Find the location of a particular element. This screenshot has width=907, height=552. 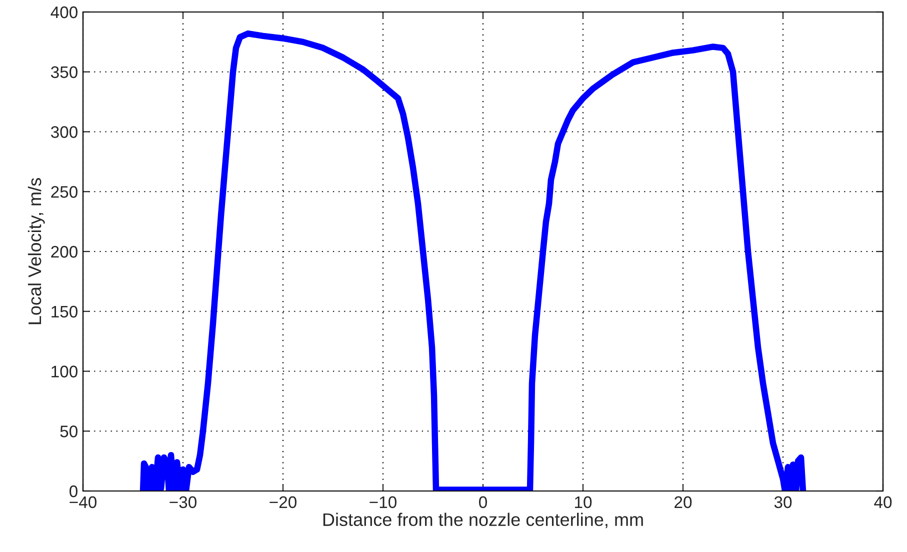

y-tick-label: 250 is located at coordinates (64, 192).